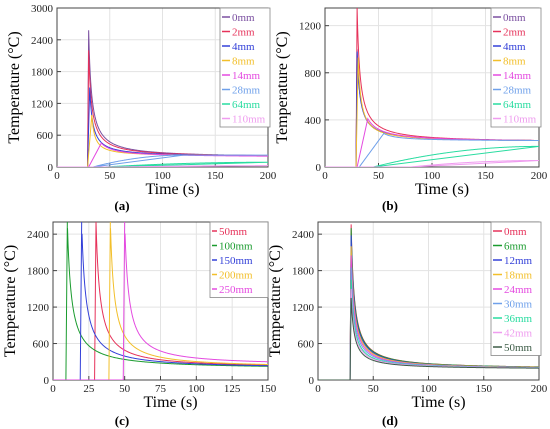 This screenshot has height=429, width=550. I want to click on y-tick-label: 800, so click(313, 74).